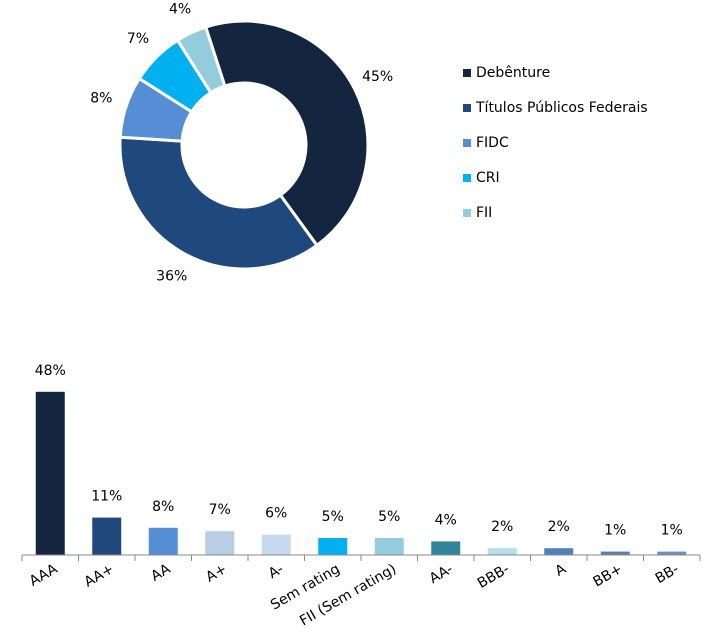 Image resolution: width=710 pixels, height=628 pixels. Describe the element at coordinates (276, 514) in the screenshot. I see `data-label: 6%` at that location.